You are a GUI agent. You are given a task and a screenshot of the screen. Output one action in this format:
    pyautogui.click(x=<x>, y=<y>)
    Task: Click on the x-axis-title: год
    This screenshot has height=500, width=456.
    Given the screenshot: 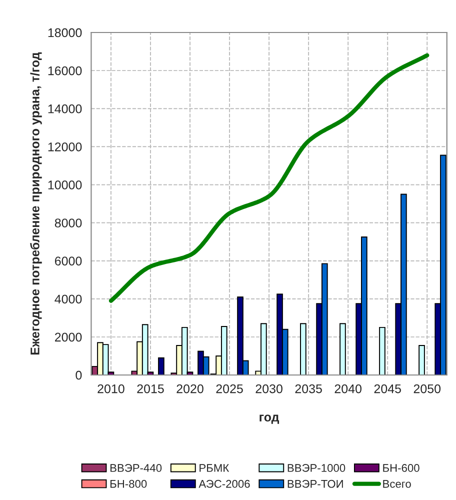 What is the action you would take?
    pyautogui.click(x=270, y=419)
    